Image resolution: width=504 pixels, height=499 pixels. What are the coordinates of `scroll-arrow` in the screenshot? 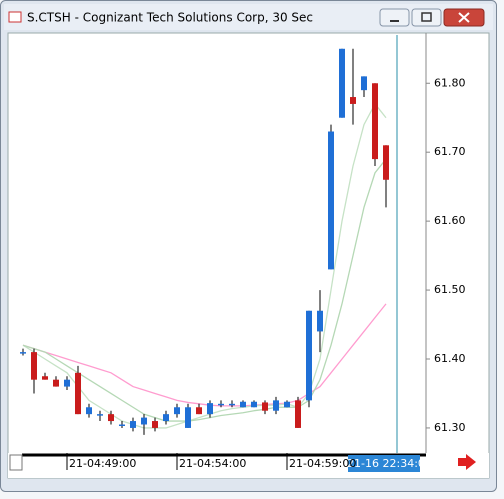 It's located at (467, 462).